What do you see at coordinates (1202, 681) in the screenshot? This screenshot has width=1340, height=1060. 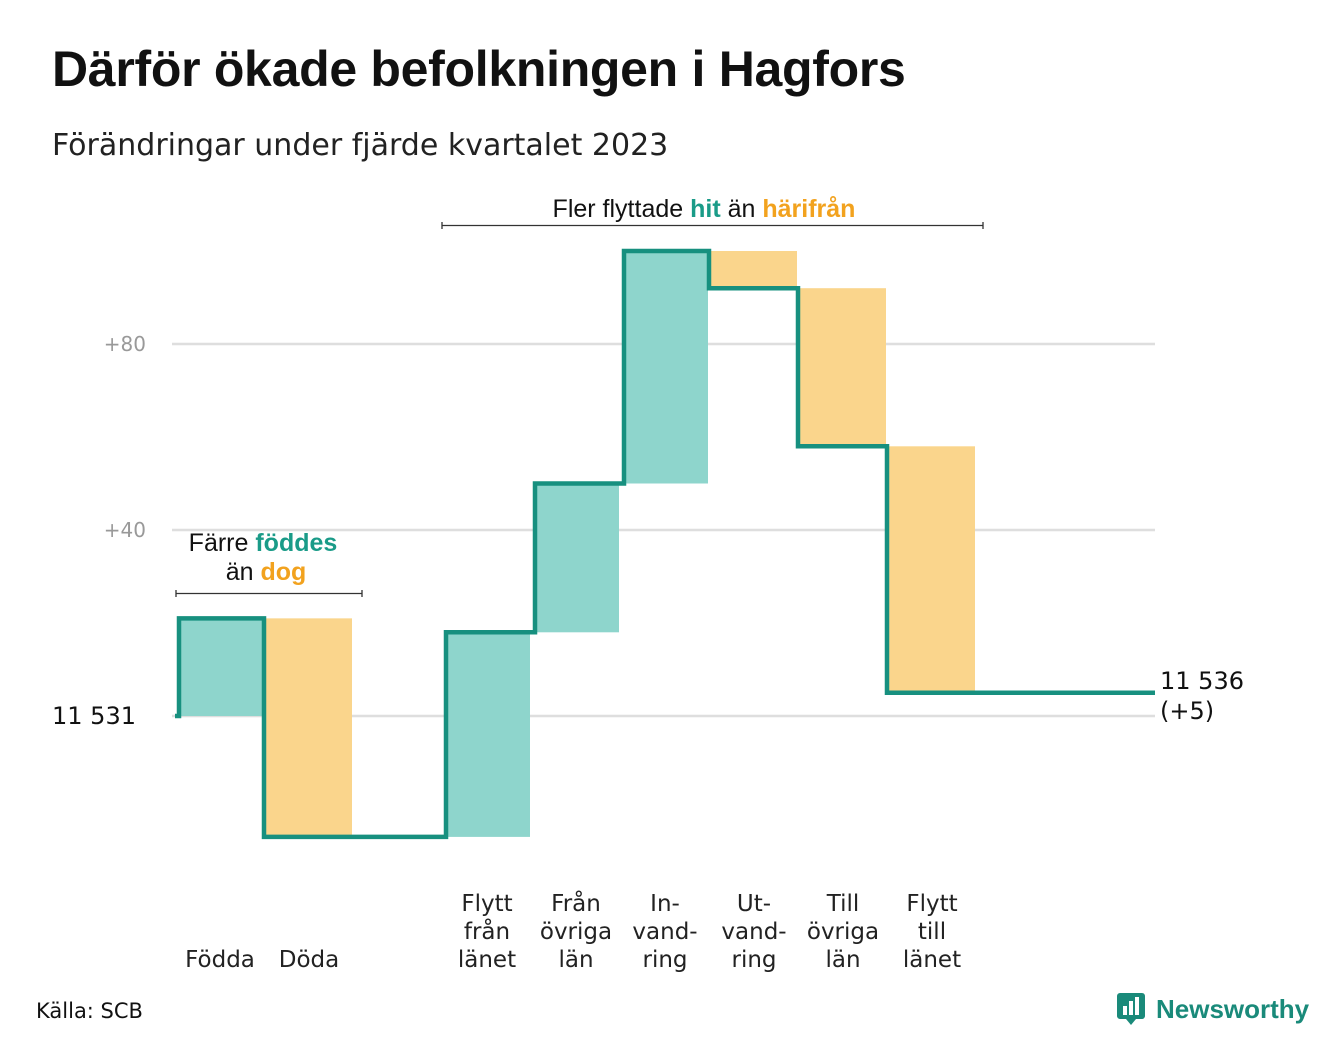 I see `end-value-label: 11 536` at bounding box center [1202, 681].